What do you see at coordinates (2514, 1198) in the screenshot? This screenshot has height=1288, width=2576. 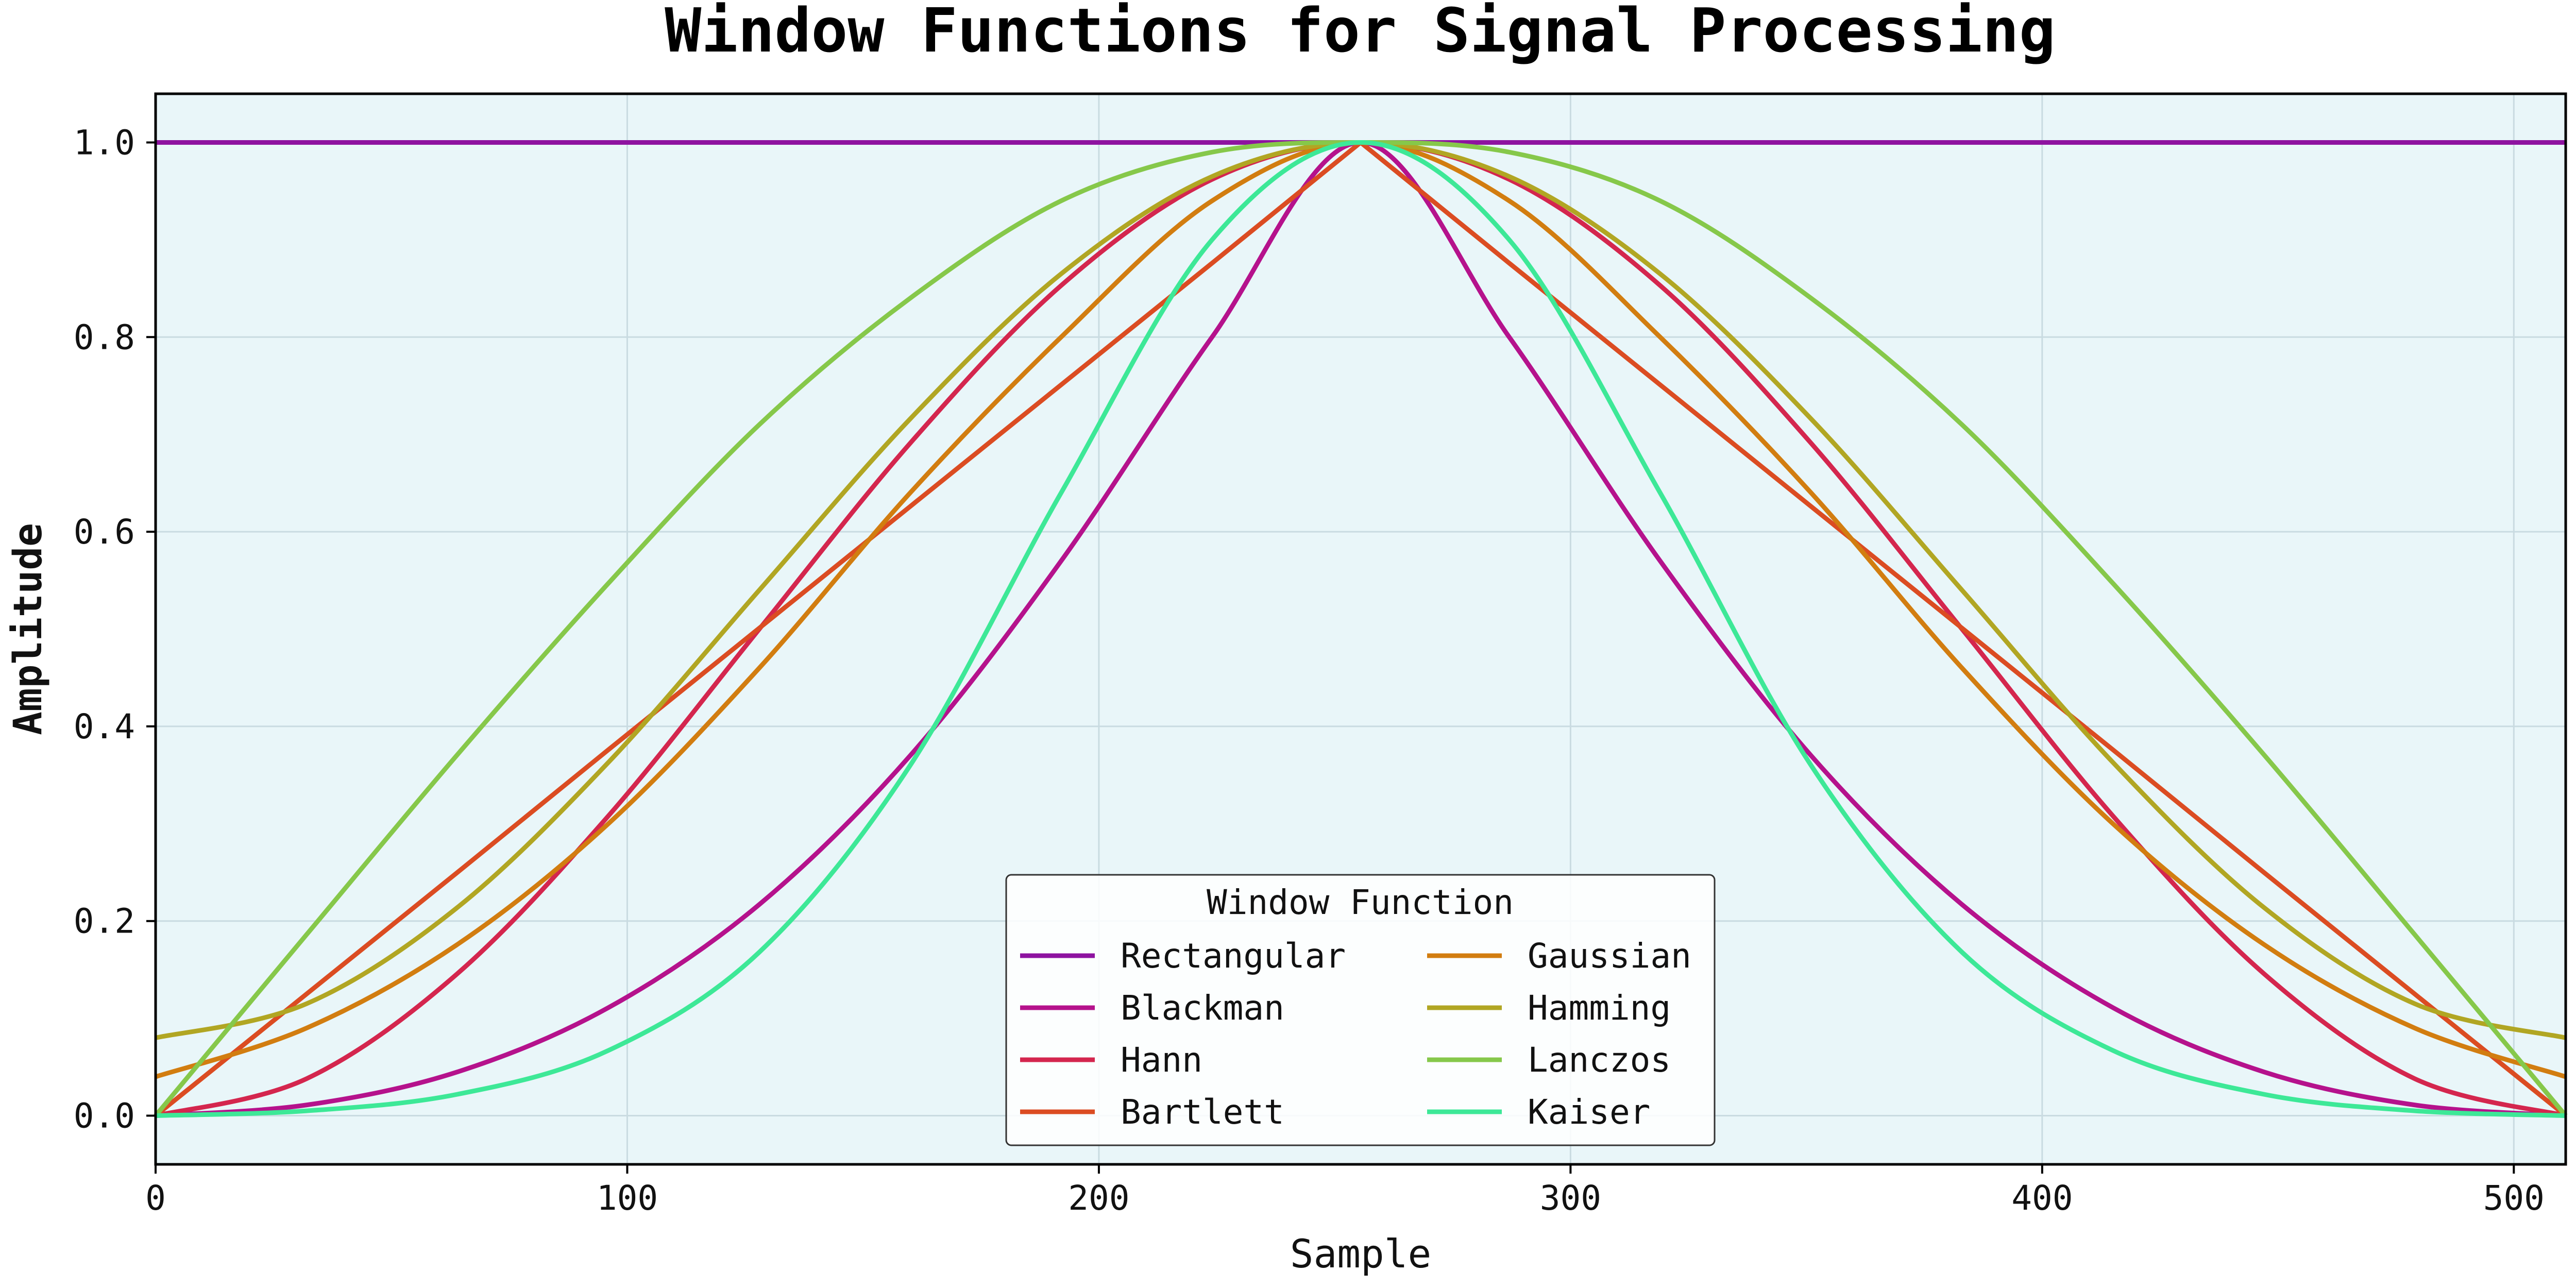 I see `x-tick-label: 500` at bounding box center [2514, 1198].